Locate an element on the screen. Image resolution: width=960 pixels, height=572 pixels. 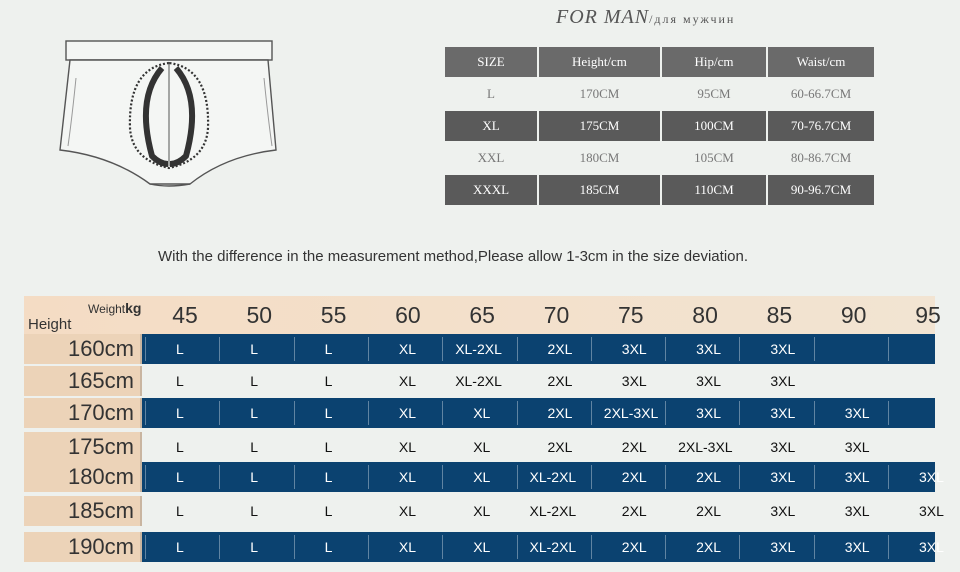
height-axis-label: Height is located at coordinates (50, 324).